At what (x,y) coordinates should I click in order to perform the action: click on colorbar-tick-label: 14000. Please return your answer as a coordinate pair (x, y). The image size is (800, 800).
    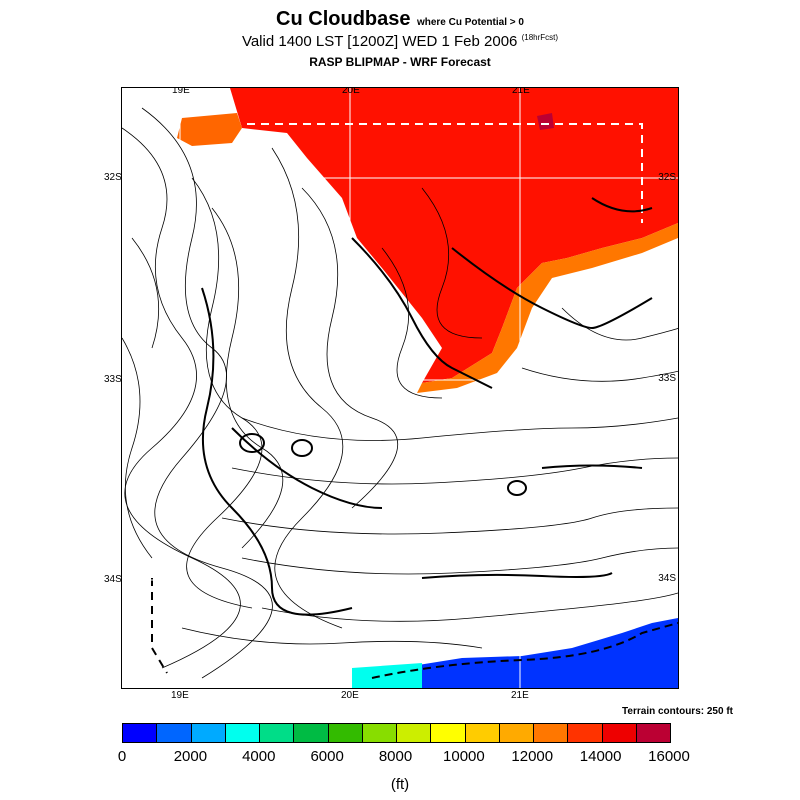
    Looking at the image, I should click on (600, 756).